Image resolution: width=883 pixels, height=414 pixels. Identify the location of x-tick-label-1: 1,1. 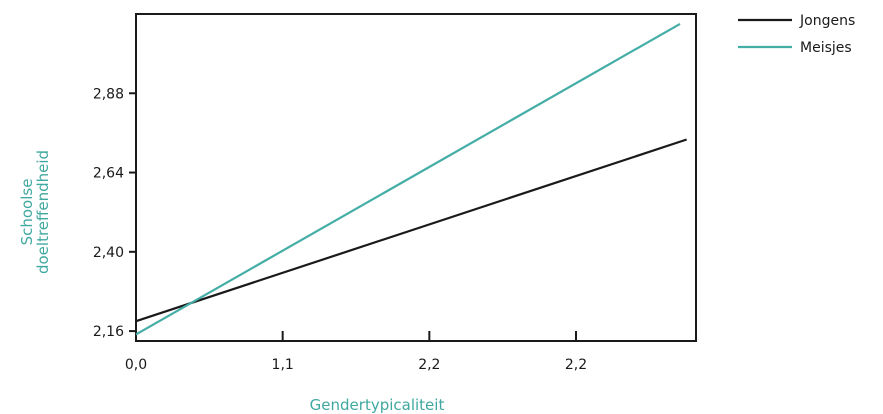
(283, 365).